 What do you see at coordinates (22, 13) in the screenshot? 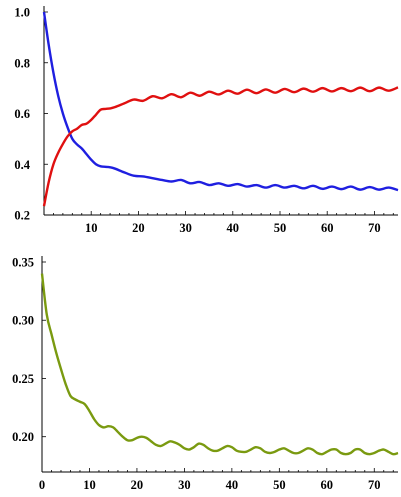
I see `y-tick-label: 1.0` at bounding box center [22, 13].